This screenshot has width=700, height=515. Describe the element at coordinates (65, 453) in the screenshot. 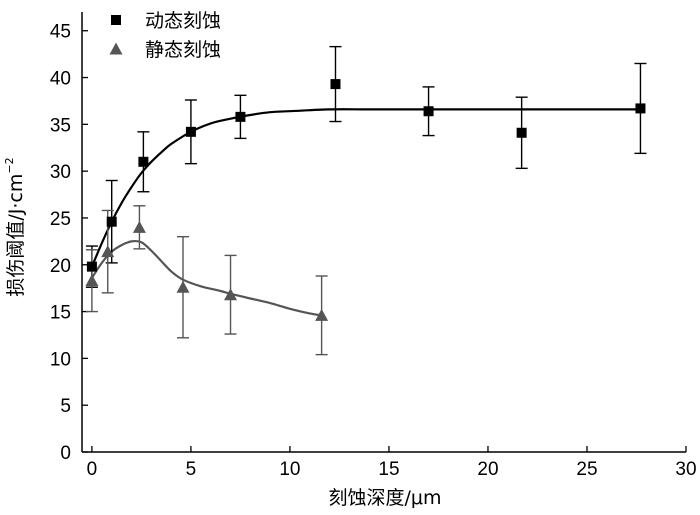

I see `y-tick-label: 0` at that location.